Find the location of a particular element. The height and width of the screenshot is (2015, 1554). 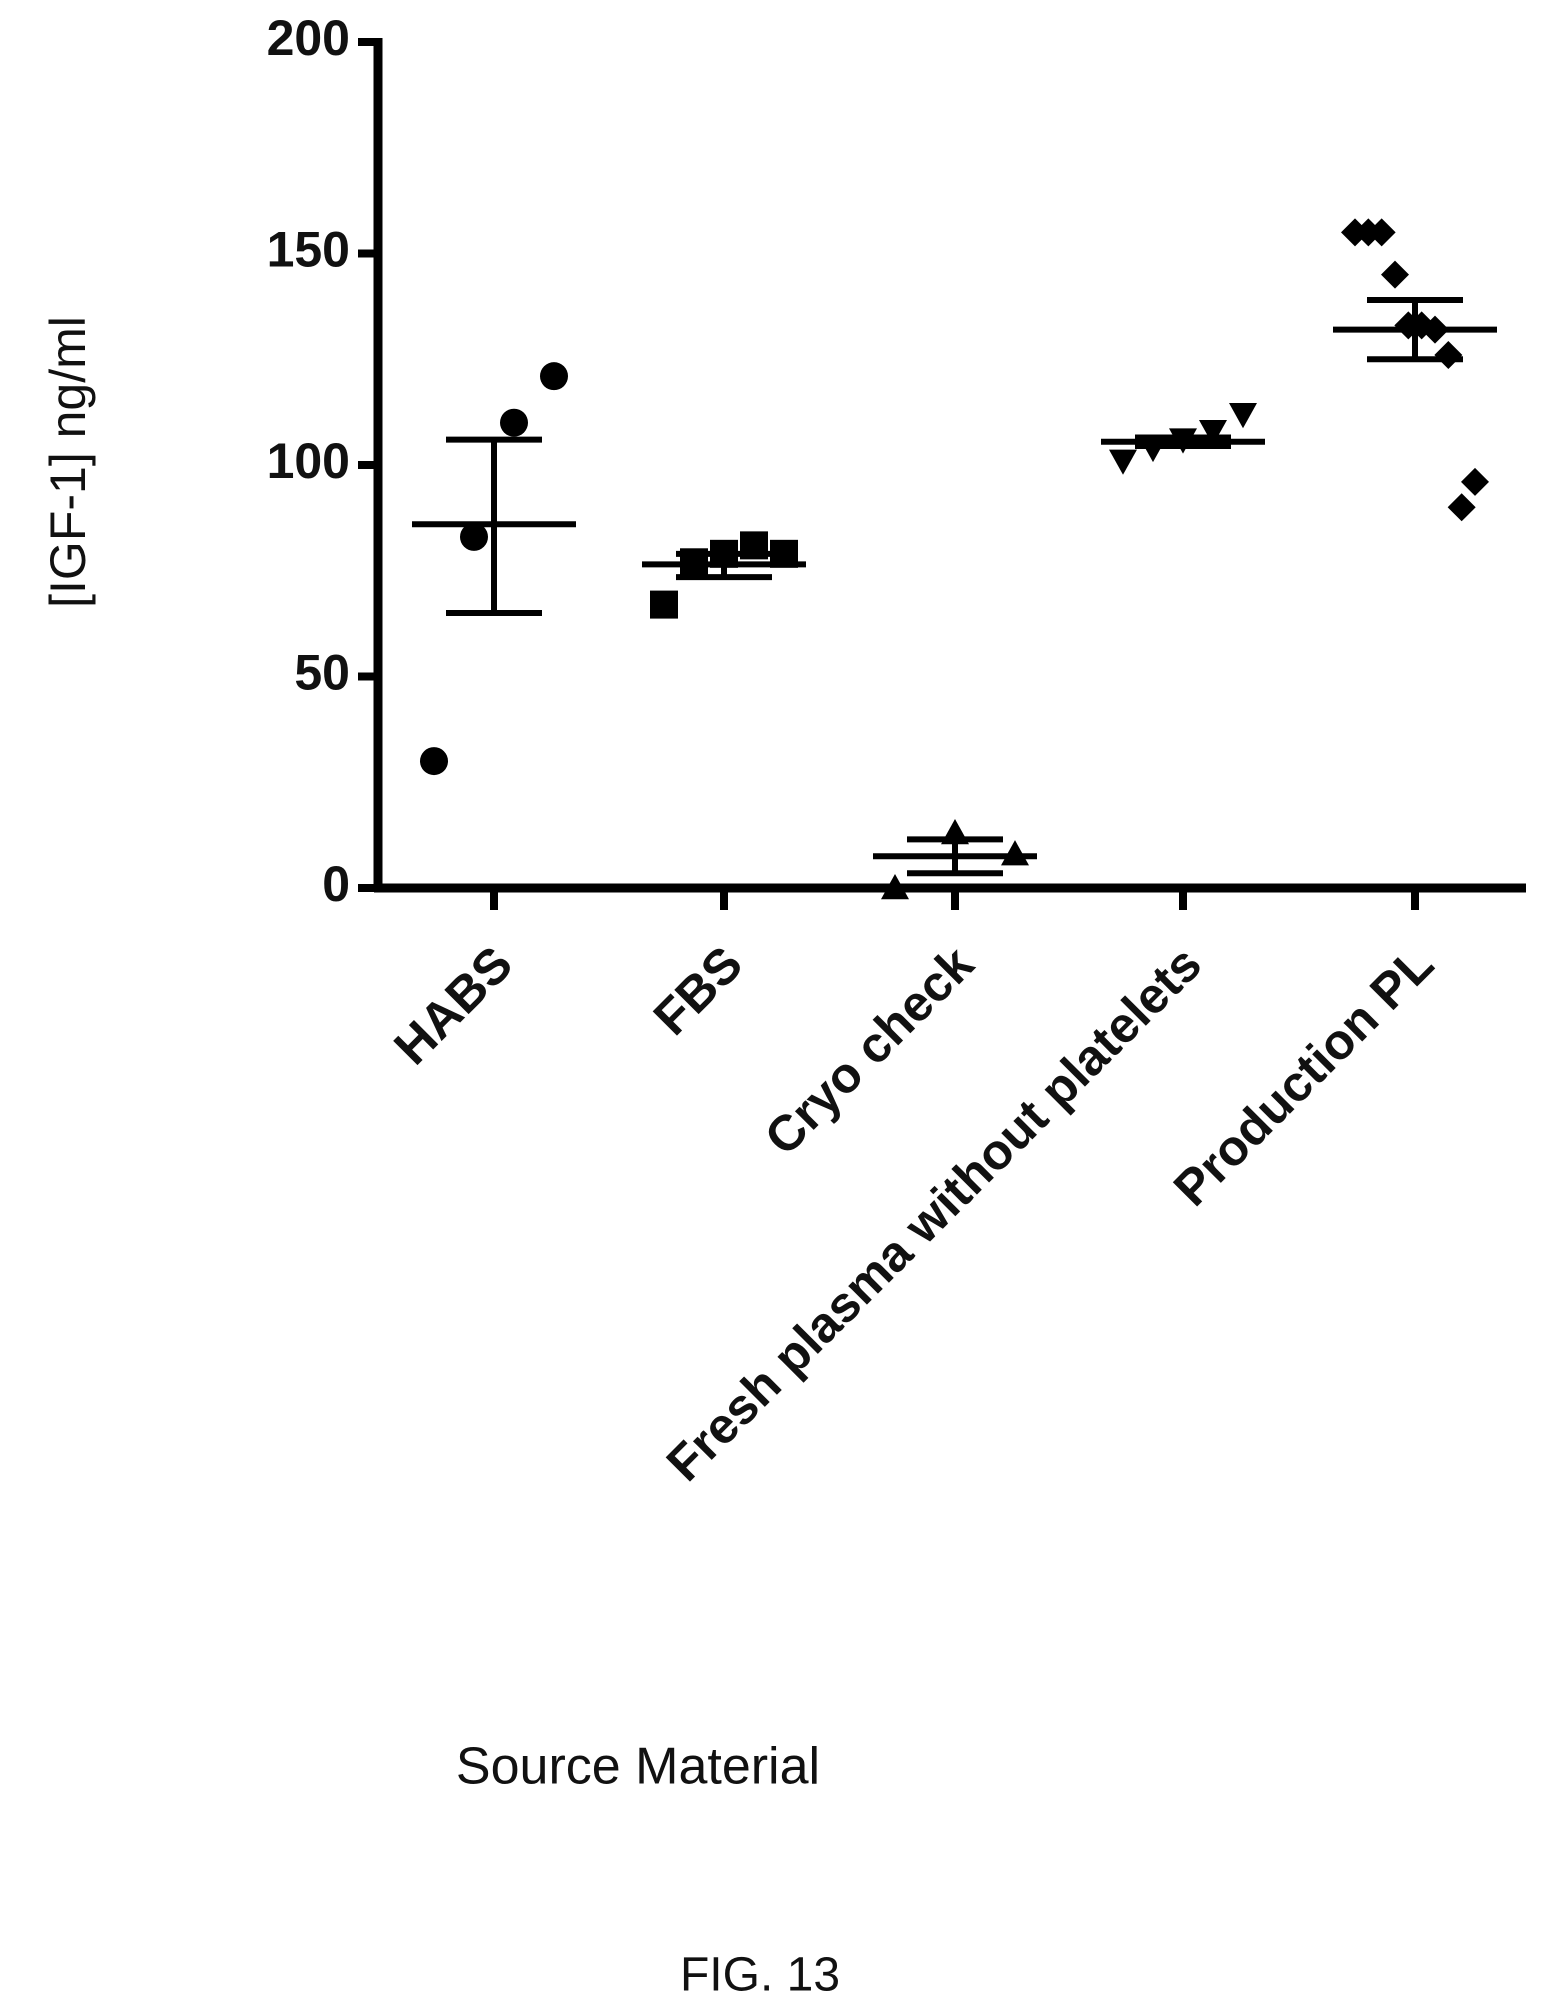

y-axis-label: [IGF-1] ng/ml is located at coordinates (68, 462).